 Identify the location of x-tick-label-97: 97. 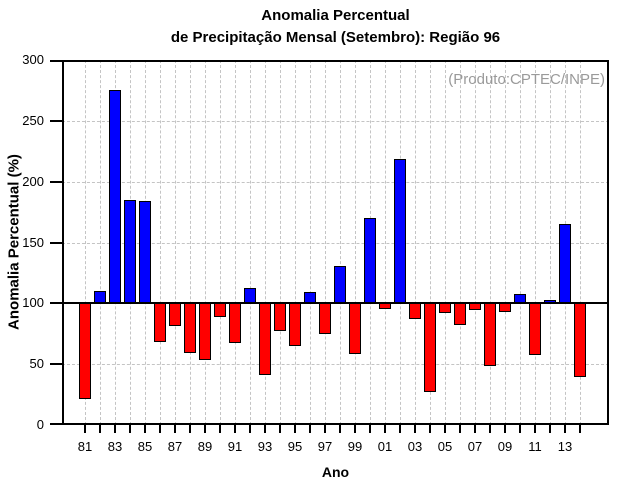
(325, 446).